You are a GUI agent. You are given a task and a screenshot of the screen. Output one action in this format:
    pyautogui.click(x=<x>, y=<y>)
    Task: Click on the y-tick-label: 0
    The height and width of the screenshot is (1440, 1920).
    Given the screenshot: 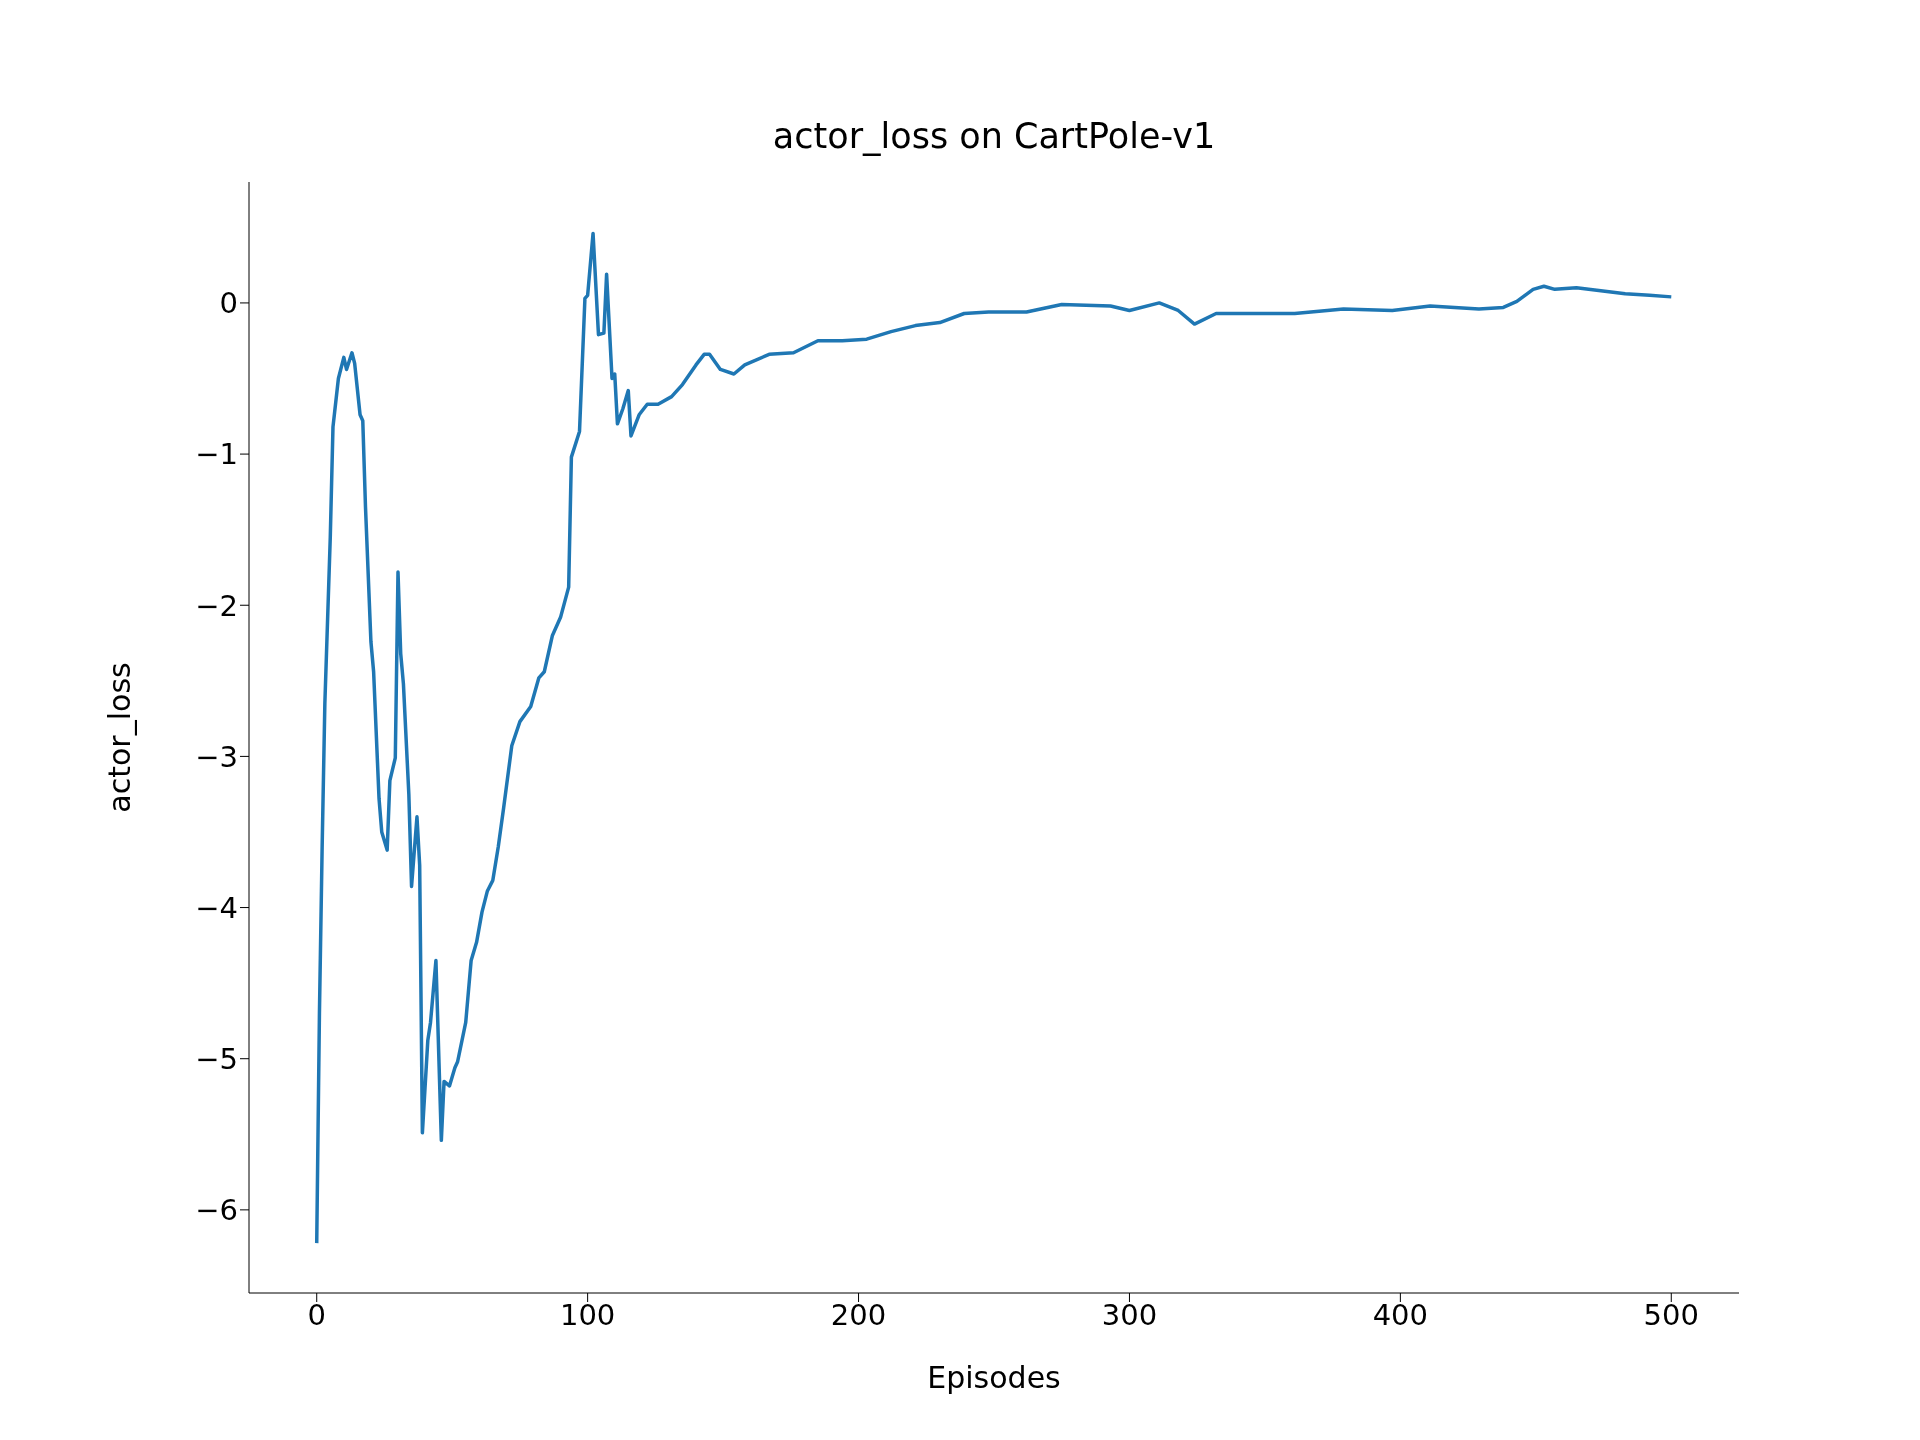 What is the action you would take?
    pyautogui.click(x=228, y=303)
    